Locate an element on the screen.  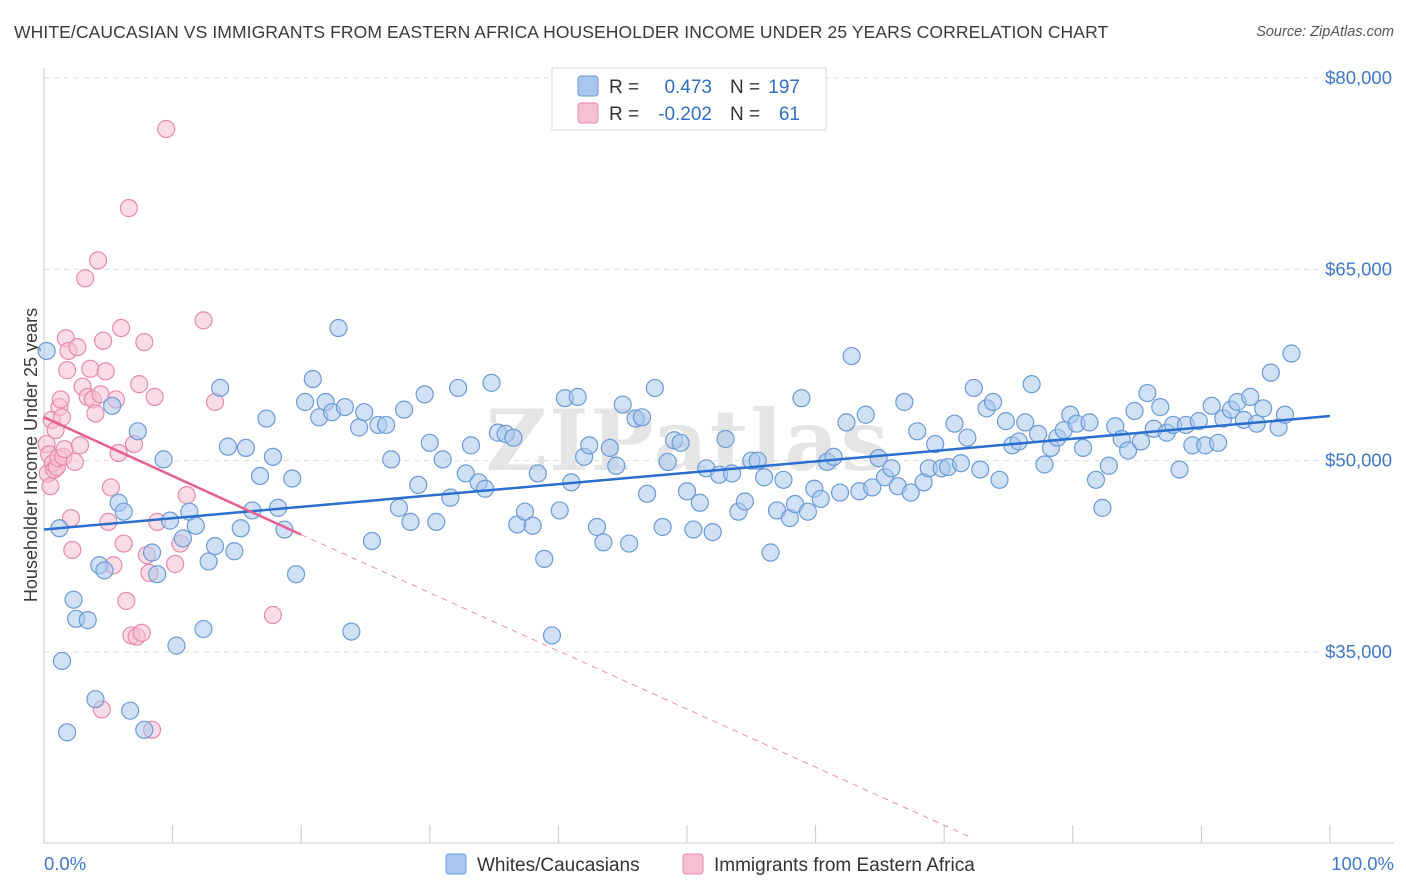
blue-trend-line is located at coordinates (687, 472).